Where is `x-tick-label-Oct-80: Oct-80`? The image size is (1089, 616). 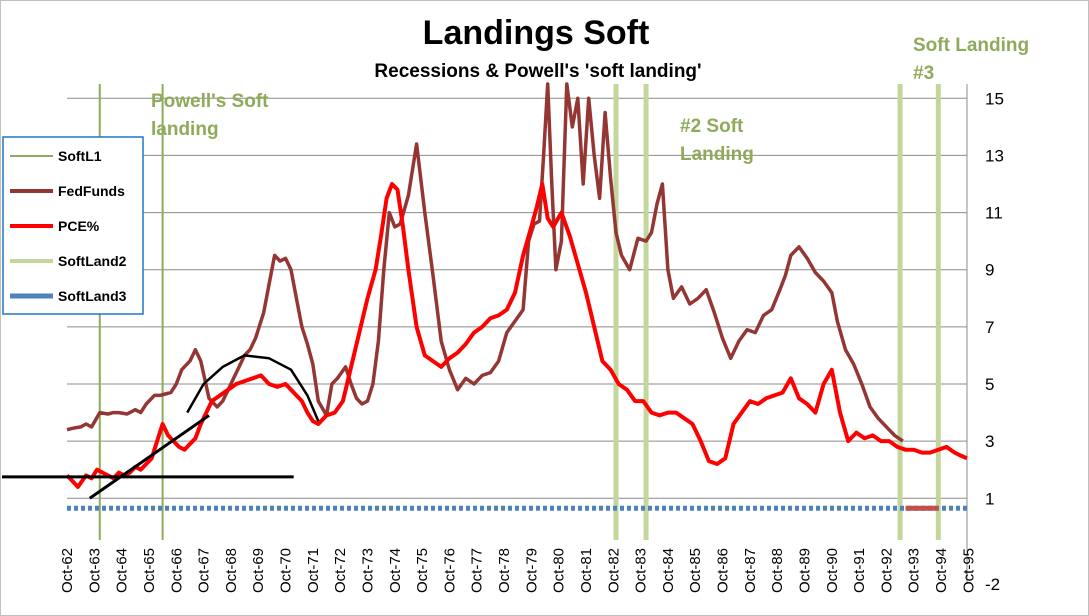
x-tick-label-Oct-80: Oct-80 is located at coordinates (559, 570).